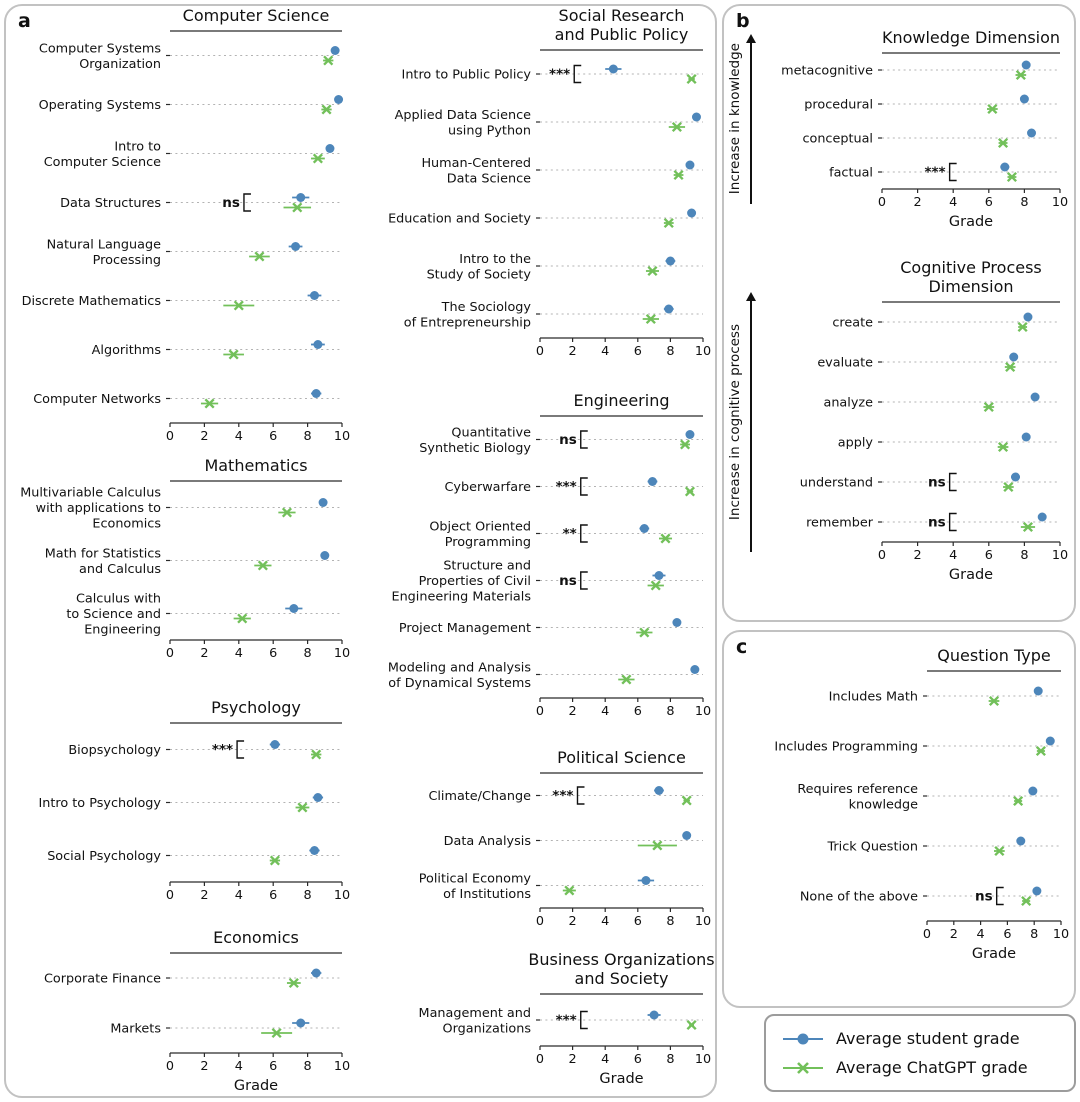  Describe the element at coordinates (852, 323) in the screenshot. I see `category-label: create` at that location.